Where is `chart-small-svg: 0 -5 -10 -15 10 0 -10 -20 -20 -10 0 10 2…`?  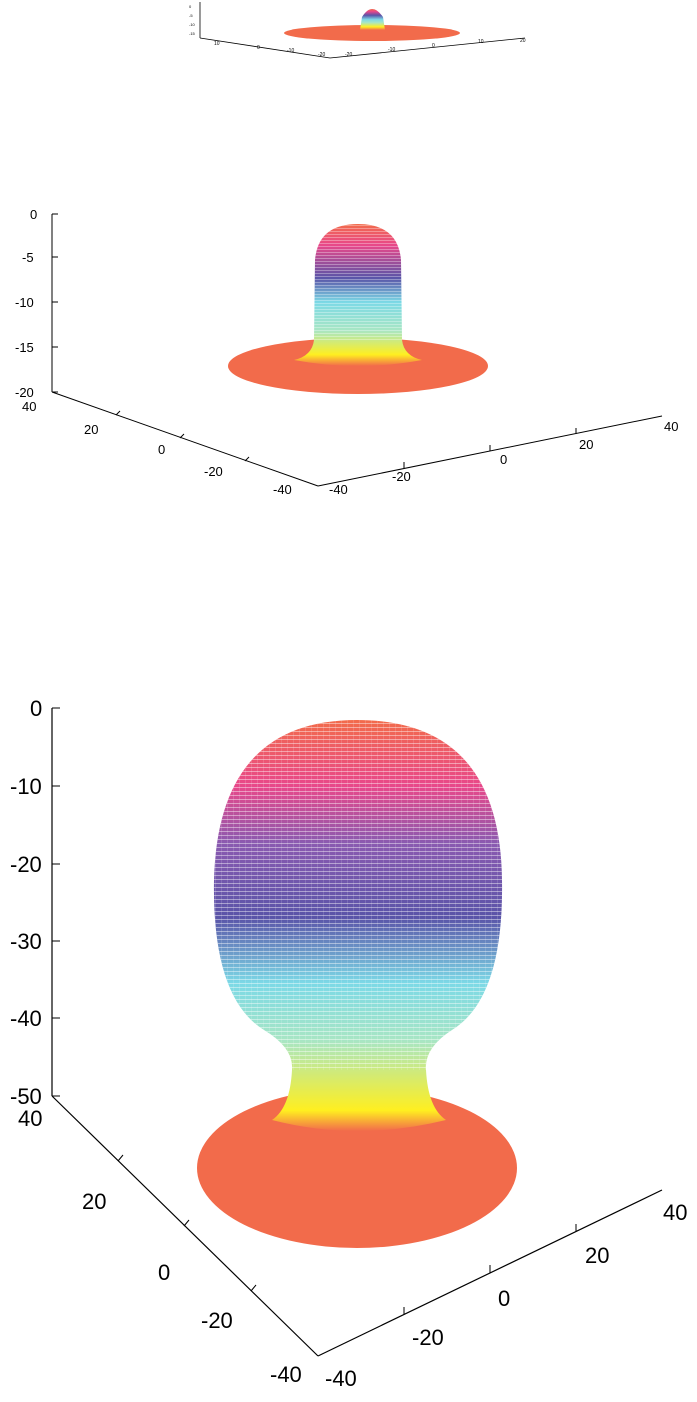
chart-small-svg: 0 -5 -10 -15 10 0 -10 -20 -20 -10 0 10 2… is located at coordinates (348, 35).